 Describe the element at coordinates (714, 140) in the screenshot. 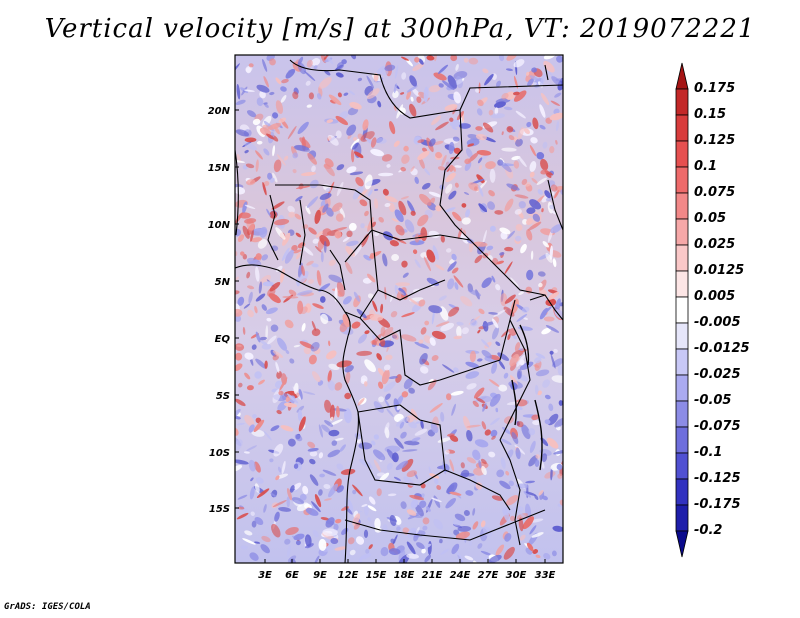

I see `colorbar-label: 0.125` at that location.